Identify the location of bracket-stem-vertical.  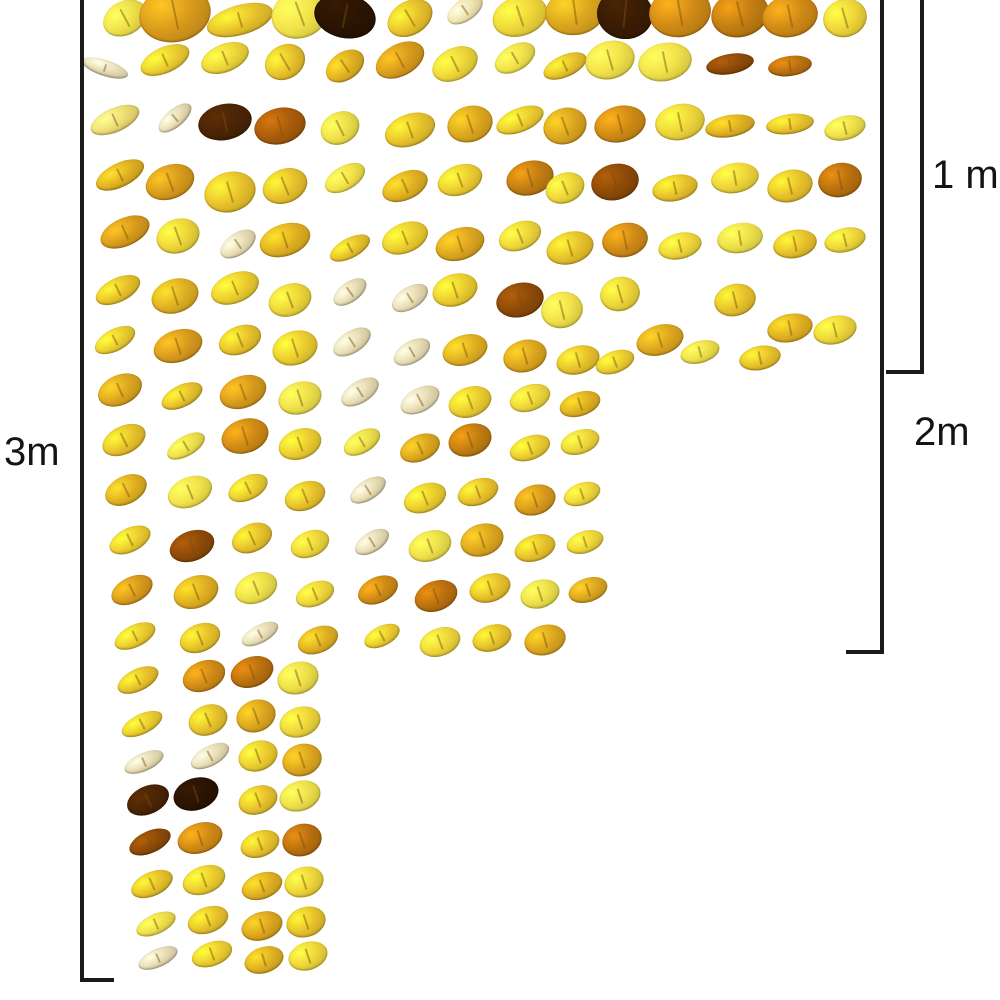
(922, 187).